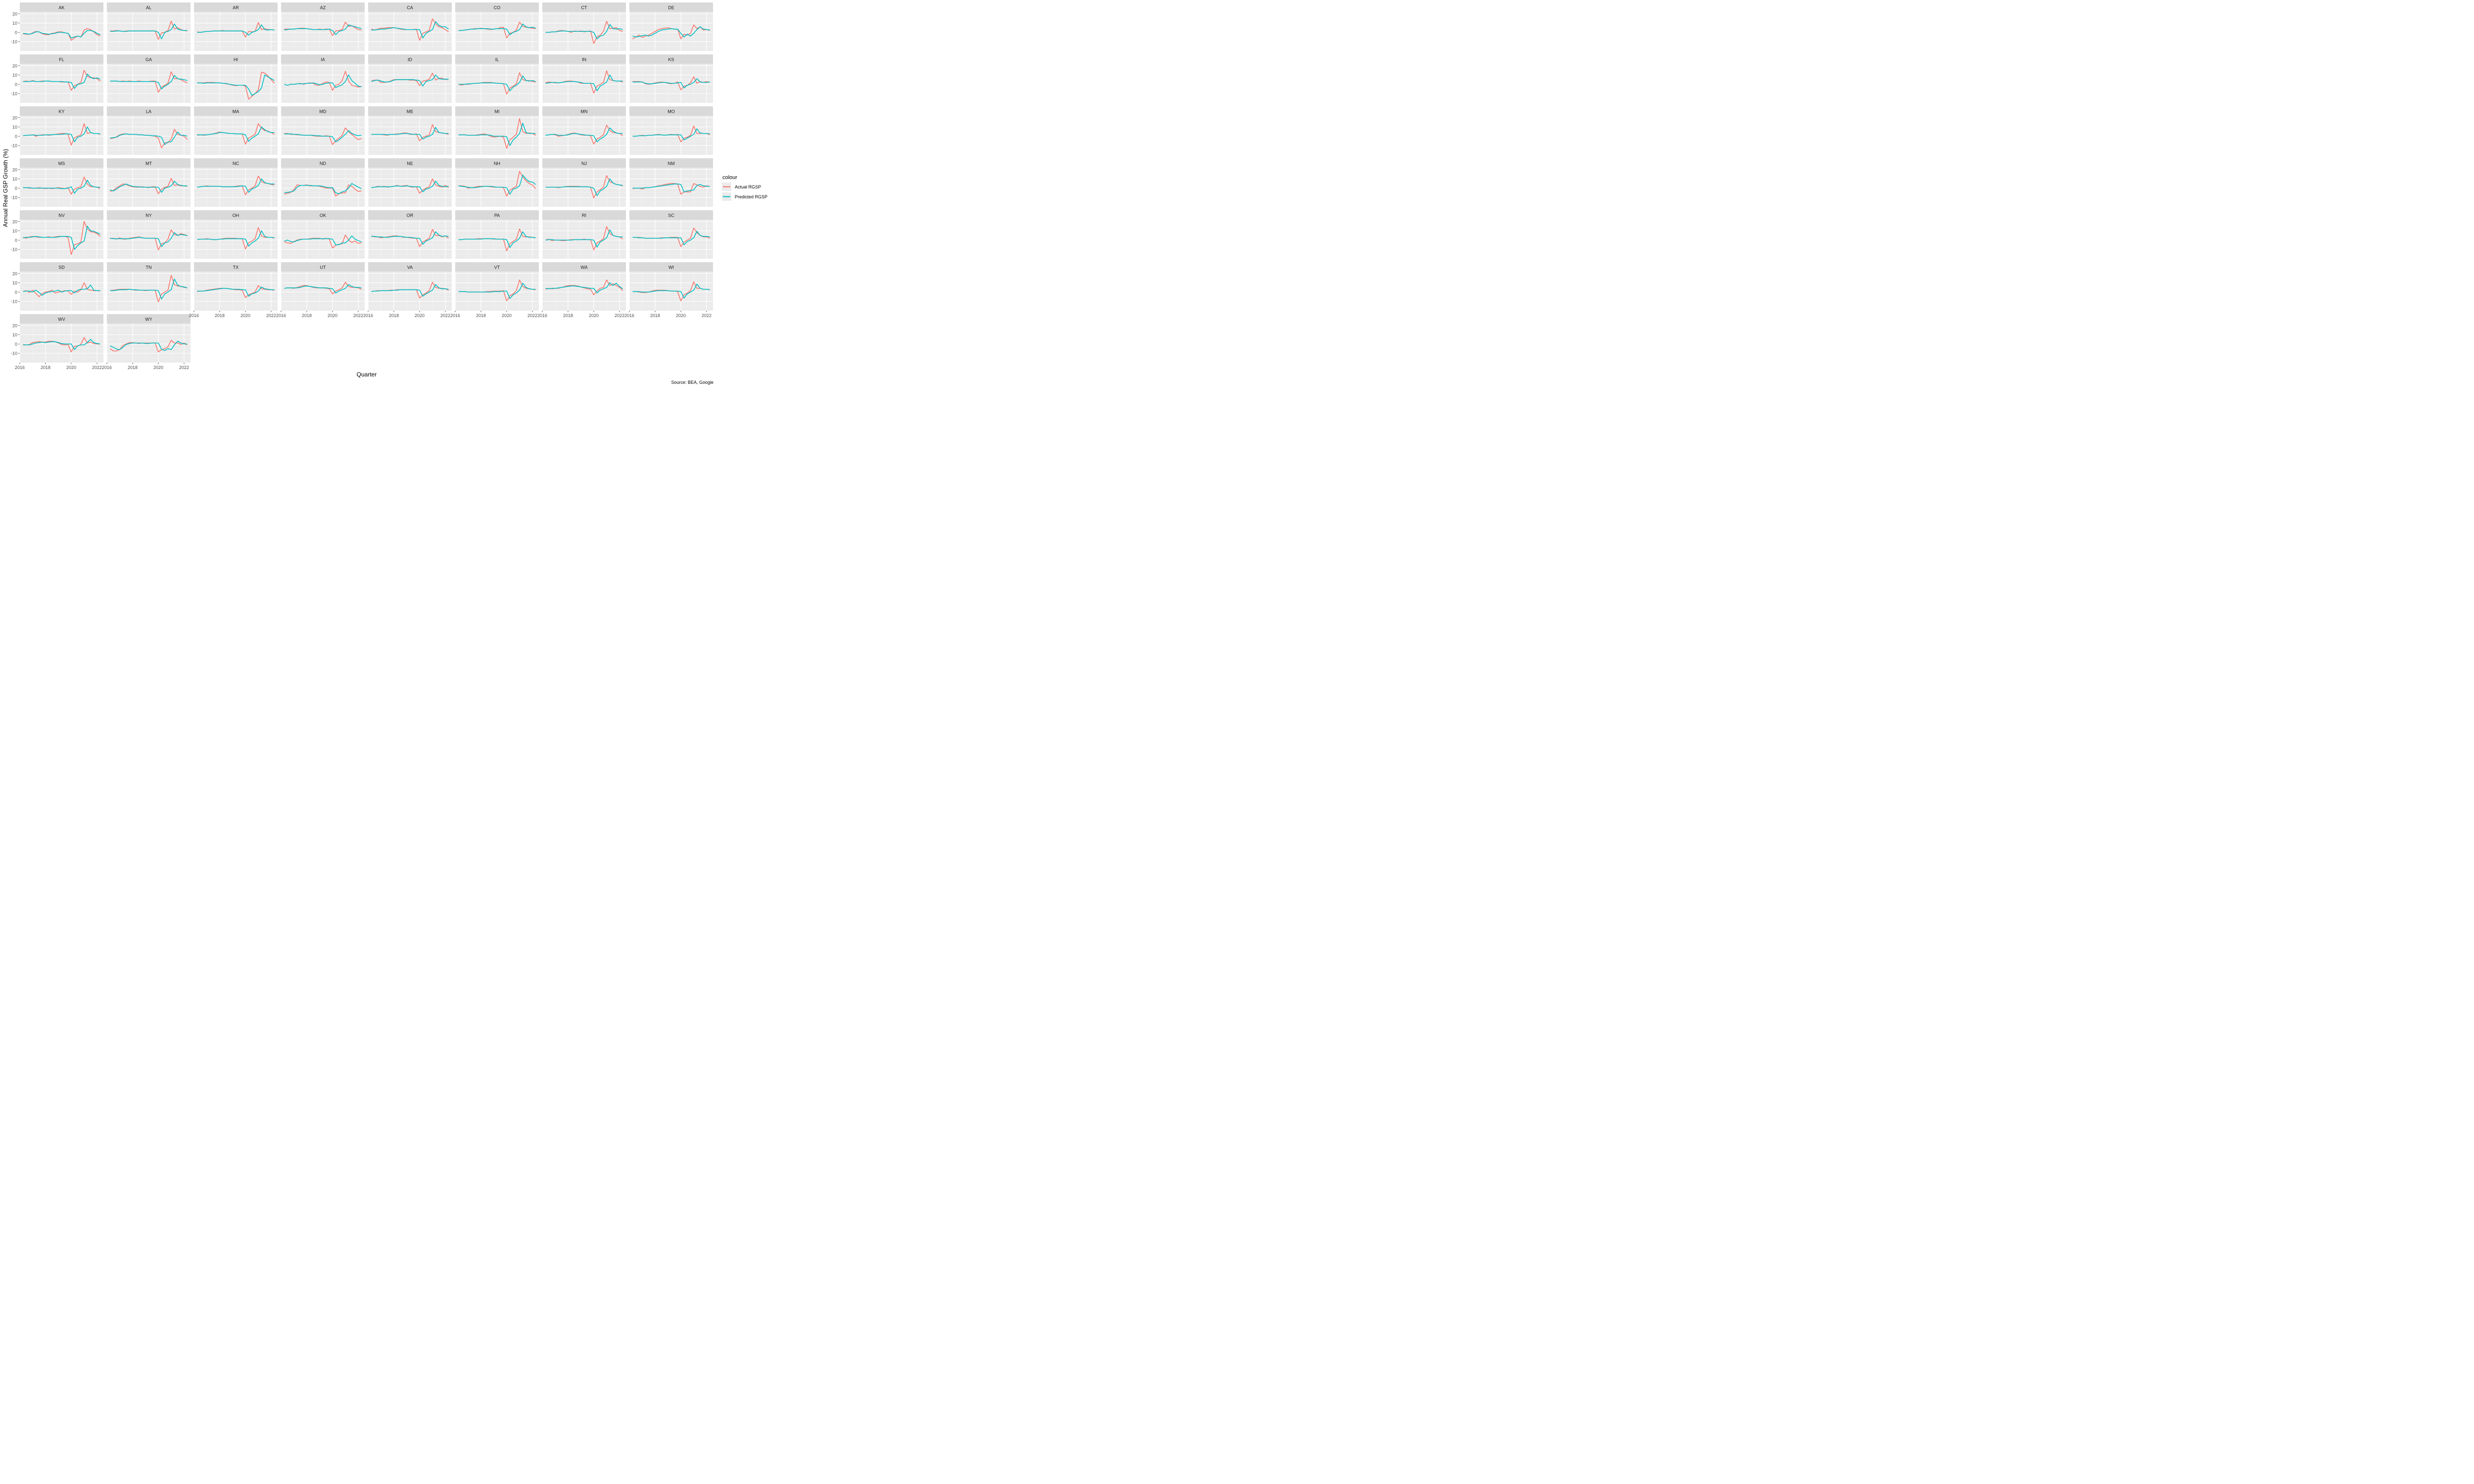 Image resolution: width=2474 pixels, height=1484 pixels. Describe the element at coordinates (61, 26) in the screenshot. I see `facet-panel-ak: AK` at that location.